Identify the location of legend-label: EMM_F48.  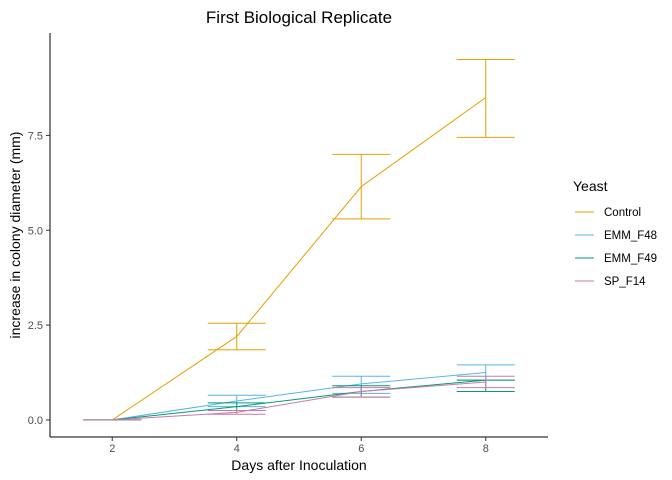
(630, 236).